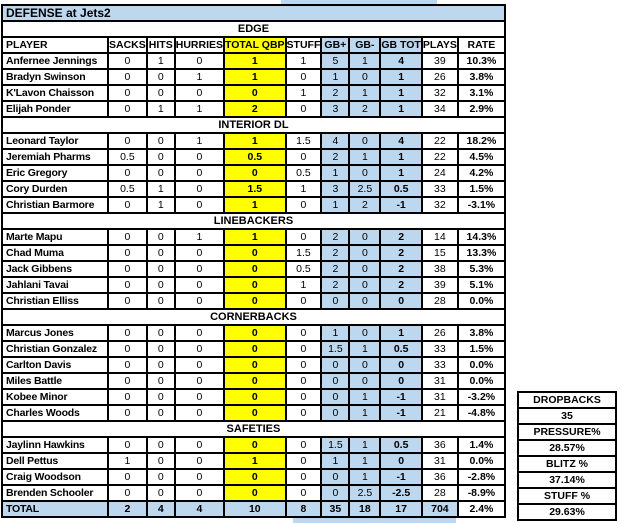 This screenshot has width=621, height=523. Describe the element at coordinates (481, 93) in the screenshot. I see `stat-cell: 3.1%` at that location.